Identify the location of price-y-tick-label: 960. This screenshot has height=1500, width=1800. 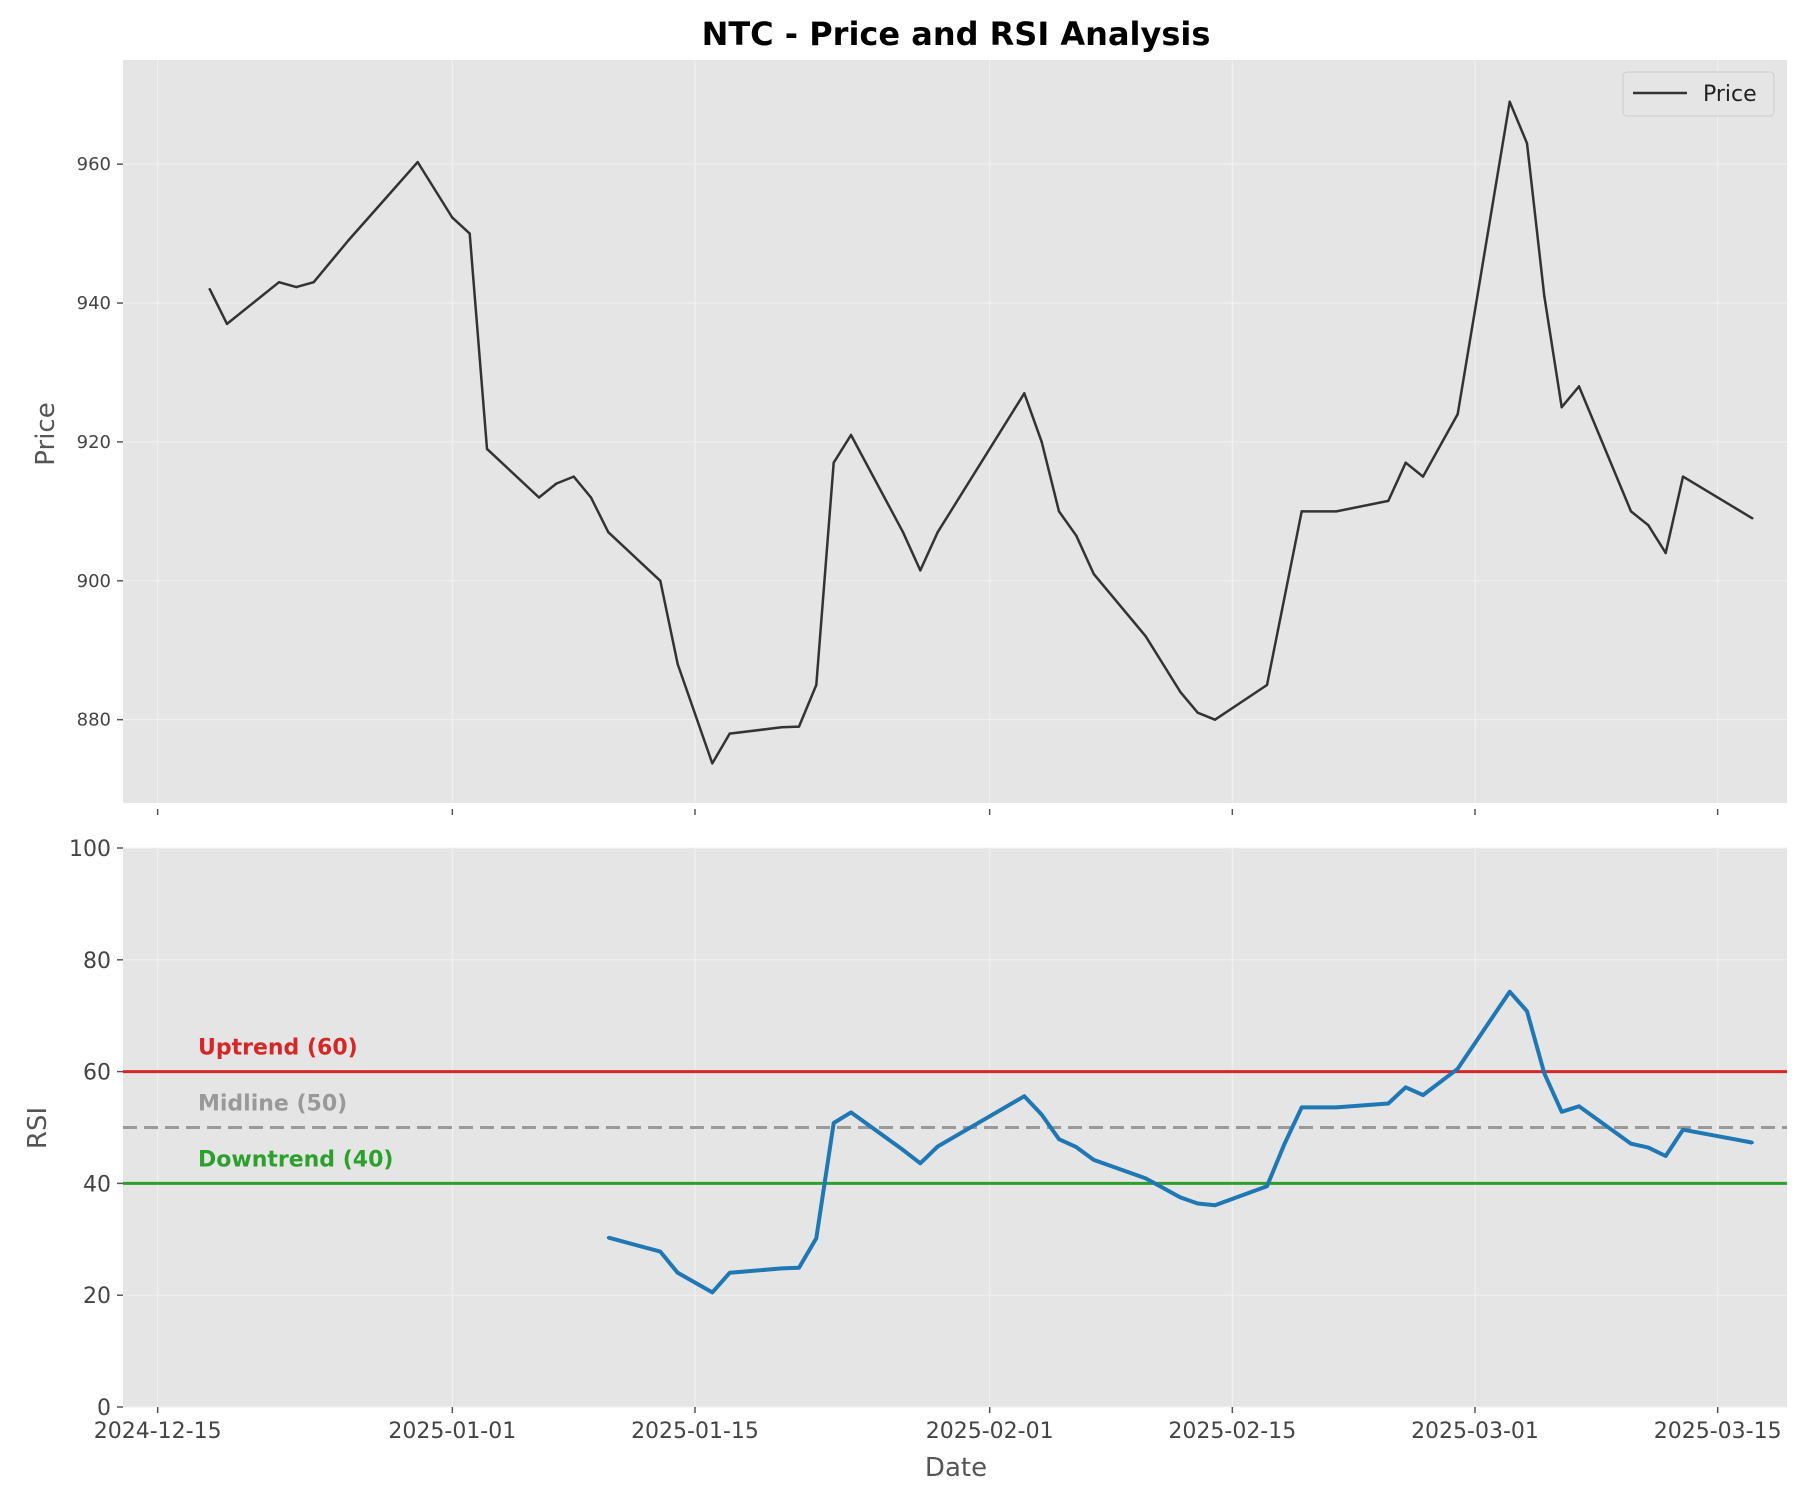
(94, 164).